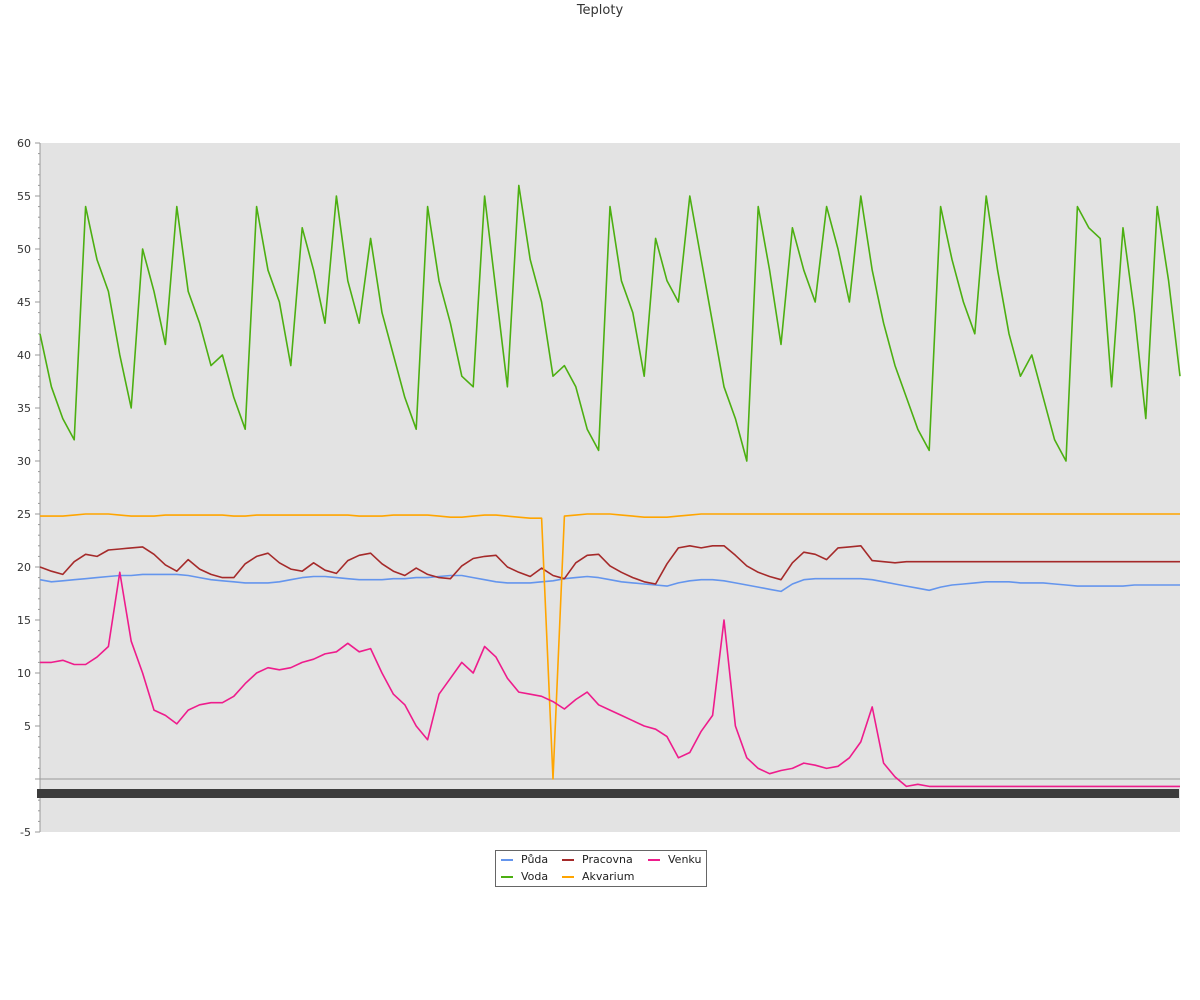 The height and width of the screenshot is (1000, 1200). I want to click on legend-label: Akvarium, so click(608, 876).